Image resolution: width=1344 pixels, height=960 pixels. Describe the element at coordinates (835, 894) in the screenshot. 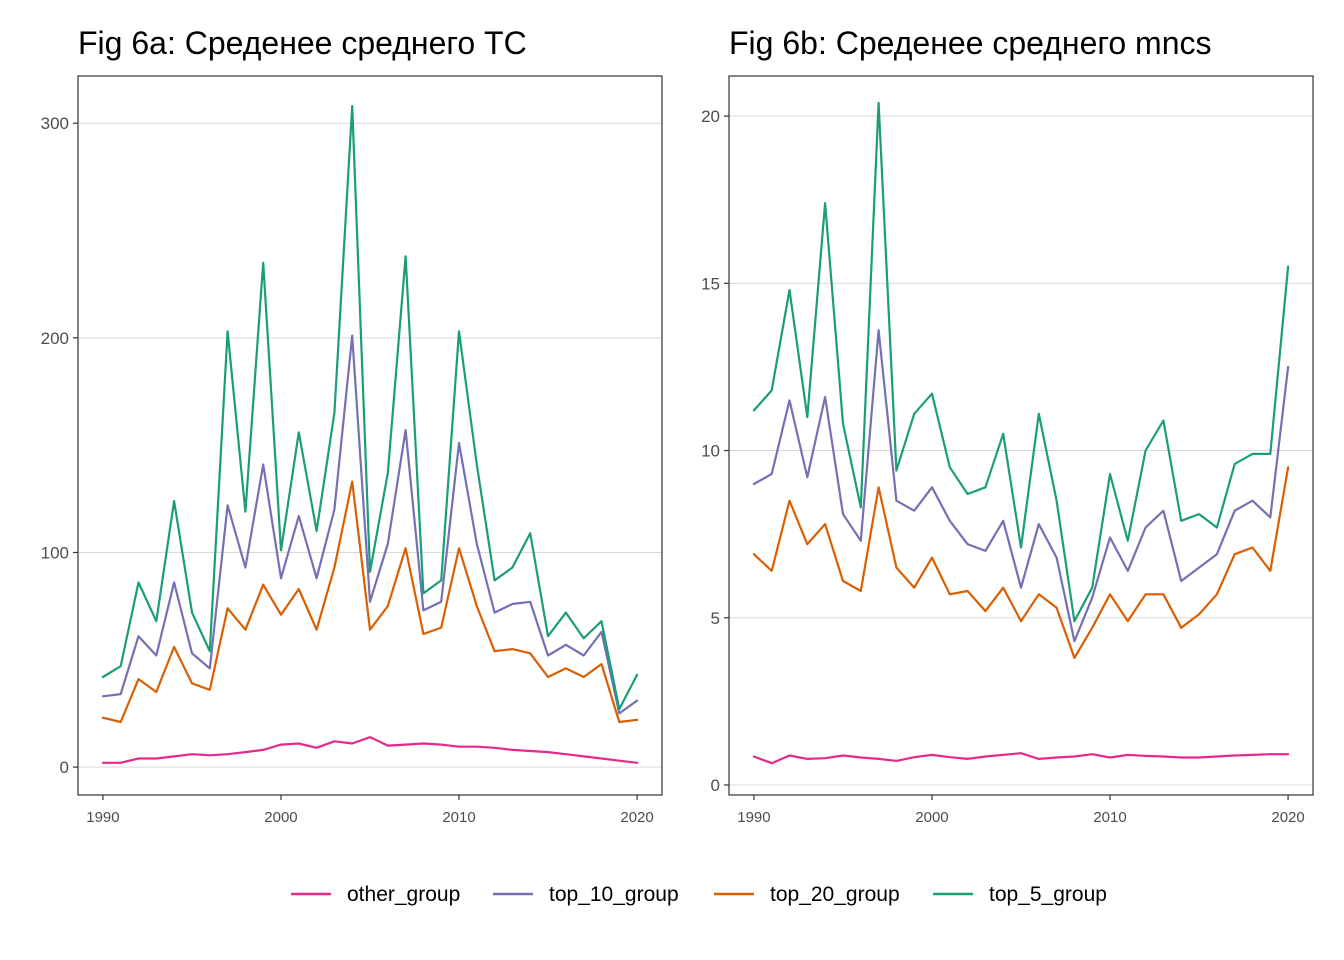

I see `legend-label: top_20_group` at that location.